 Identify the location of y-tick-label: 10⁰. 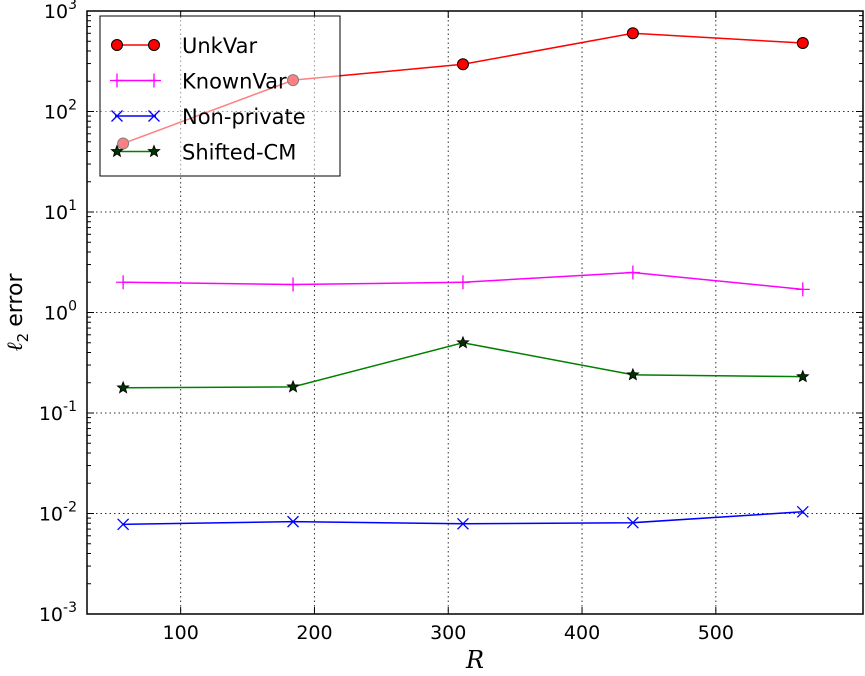
(60, 312).